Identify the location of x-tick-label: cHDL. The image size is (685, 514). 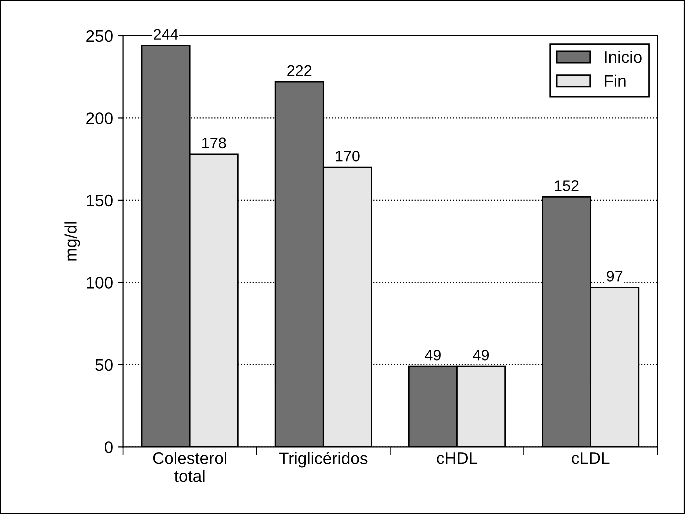
(457, 458).